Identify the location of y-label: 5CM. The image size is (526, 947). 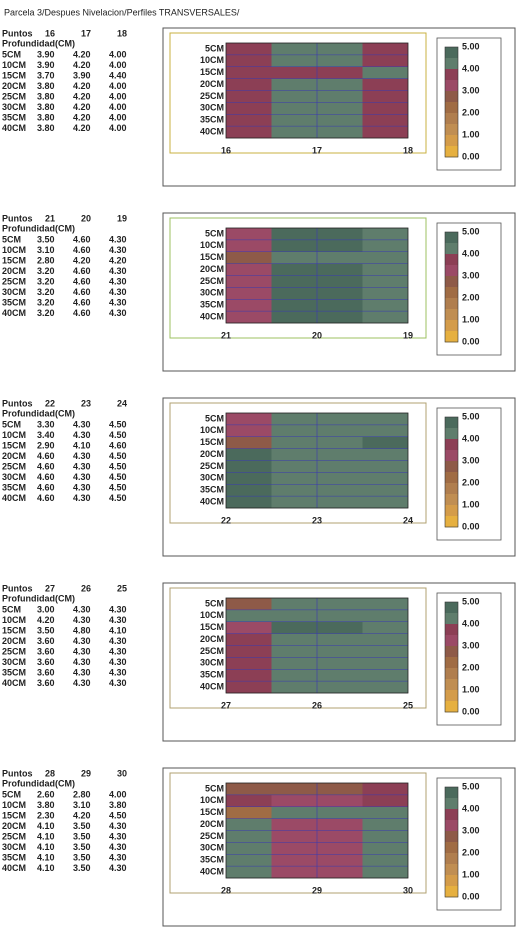
(214, 48).